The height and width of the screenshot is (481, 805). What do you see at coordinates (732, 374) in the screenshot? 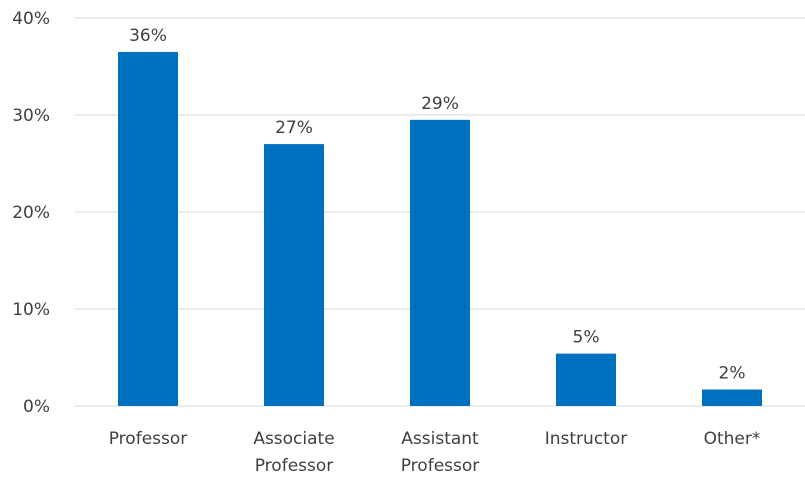
I see `data-label: 2%` at bounding box center [732, 374].